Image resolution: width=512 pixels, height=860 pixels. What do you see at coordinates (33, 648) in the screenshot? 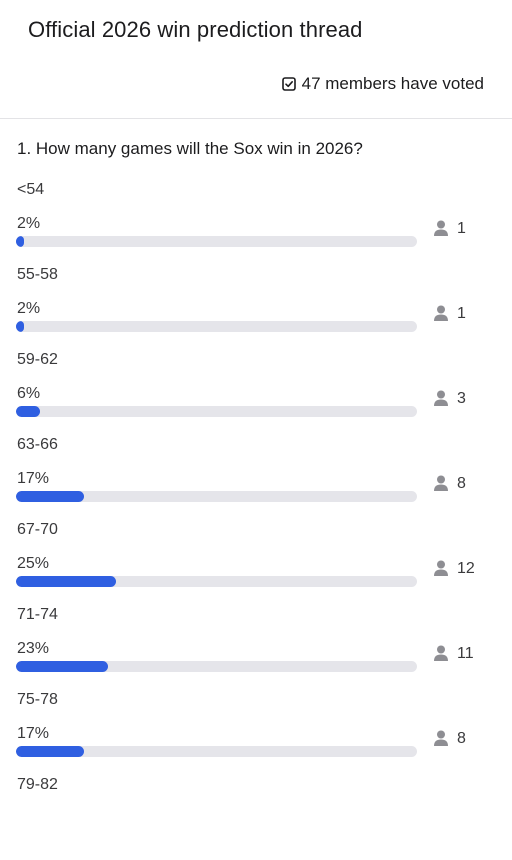
I see `option-percent: 23%` at bounding box center [33, 648].